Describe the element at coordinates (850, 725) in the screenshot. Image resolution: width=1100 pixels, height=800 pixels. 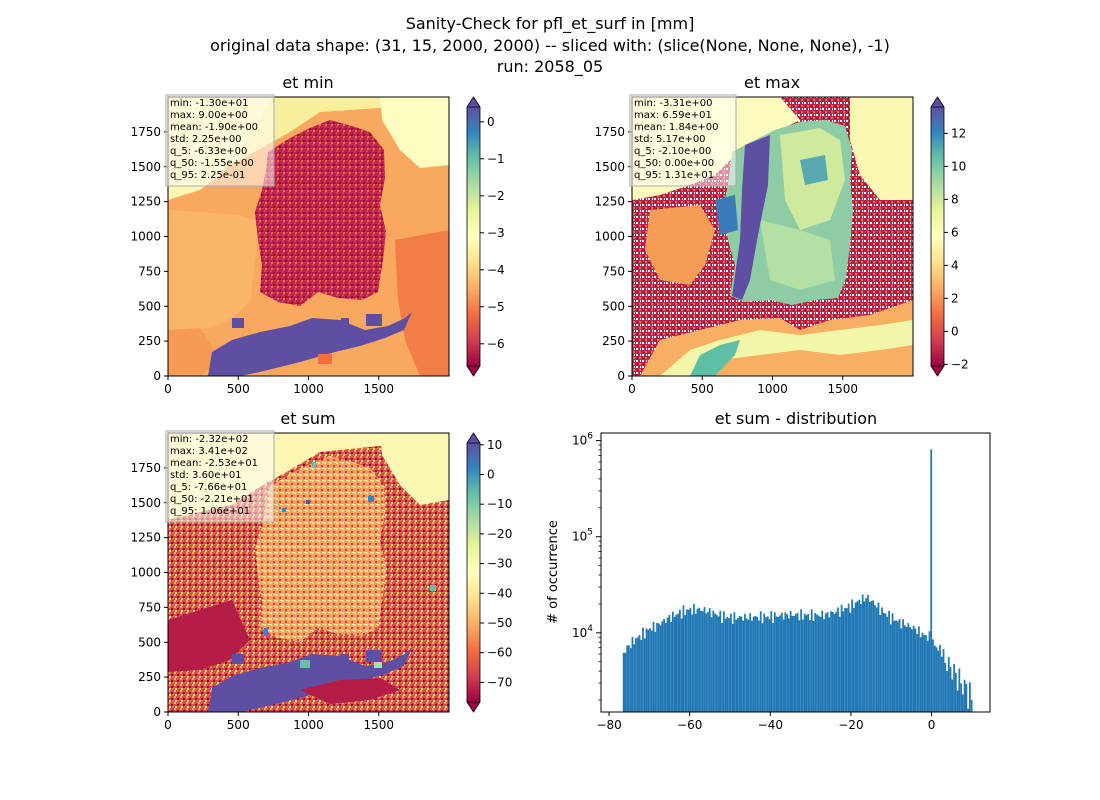
I see `histogram-xtick-label: −20` at that location.